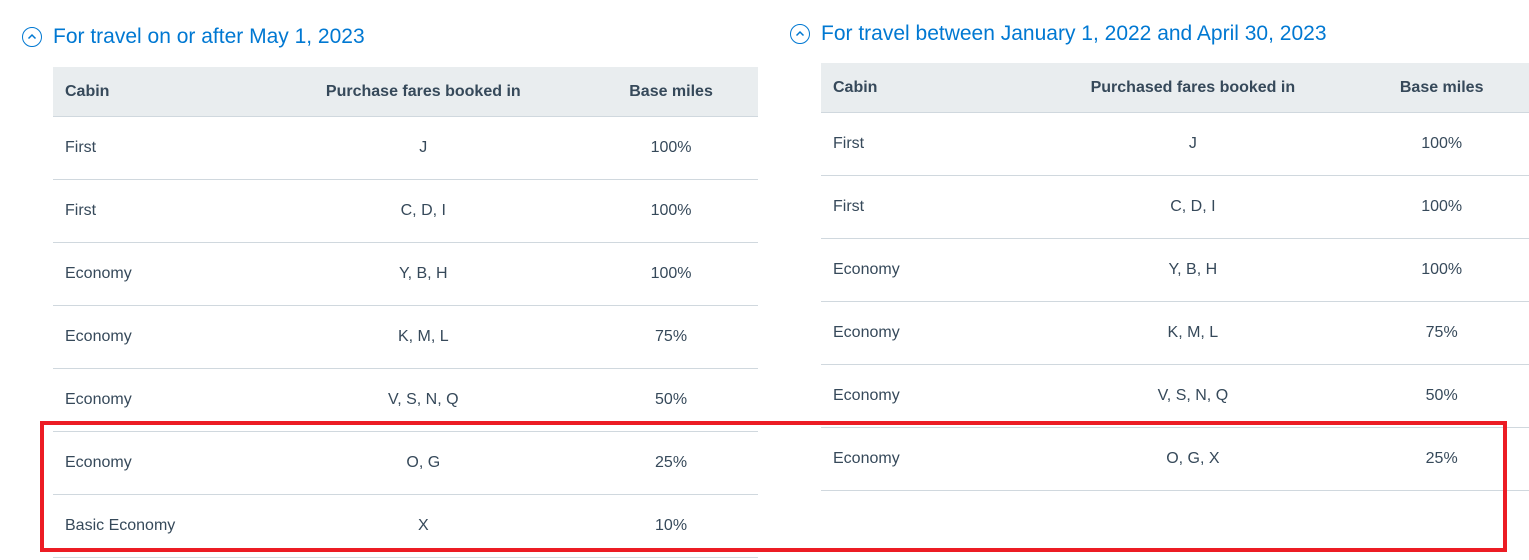 The width and height of the screenshot is (1529, 560). What do you see at coordinates (1193, 88) in the screenshot?
I see `column-header: Purchased fares booked in` at bounding box center [1193, 88].